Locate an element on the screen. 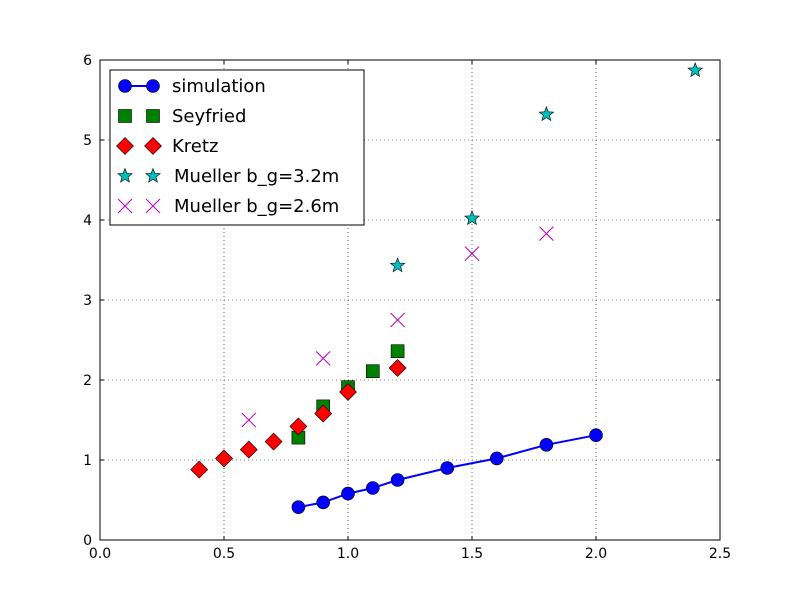 This screenshot has width=800, height=600. series-kretz is located at coordinates (298, 419).